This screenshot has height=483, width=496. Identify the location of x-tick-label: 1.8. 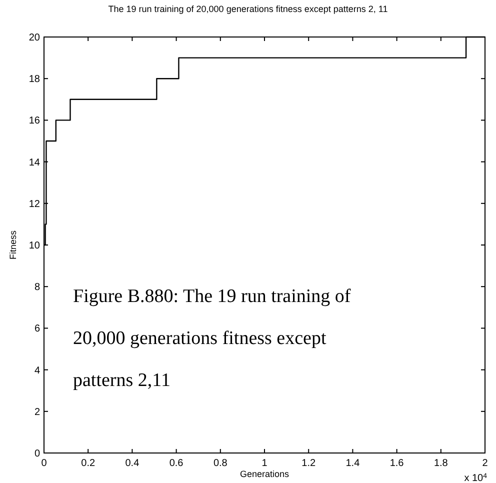
(441, 463).